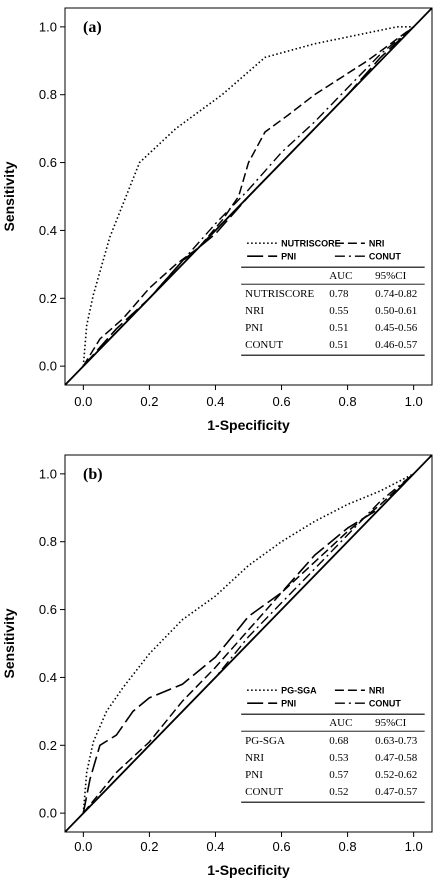 The width and height of the screenshot is (443, 887). What do you see at coordinates (396, 775) in the screenshot?
I see `table-cell: 0.52-0.62` at bounding box center [396, 775].